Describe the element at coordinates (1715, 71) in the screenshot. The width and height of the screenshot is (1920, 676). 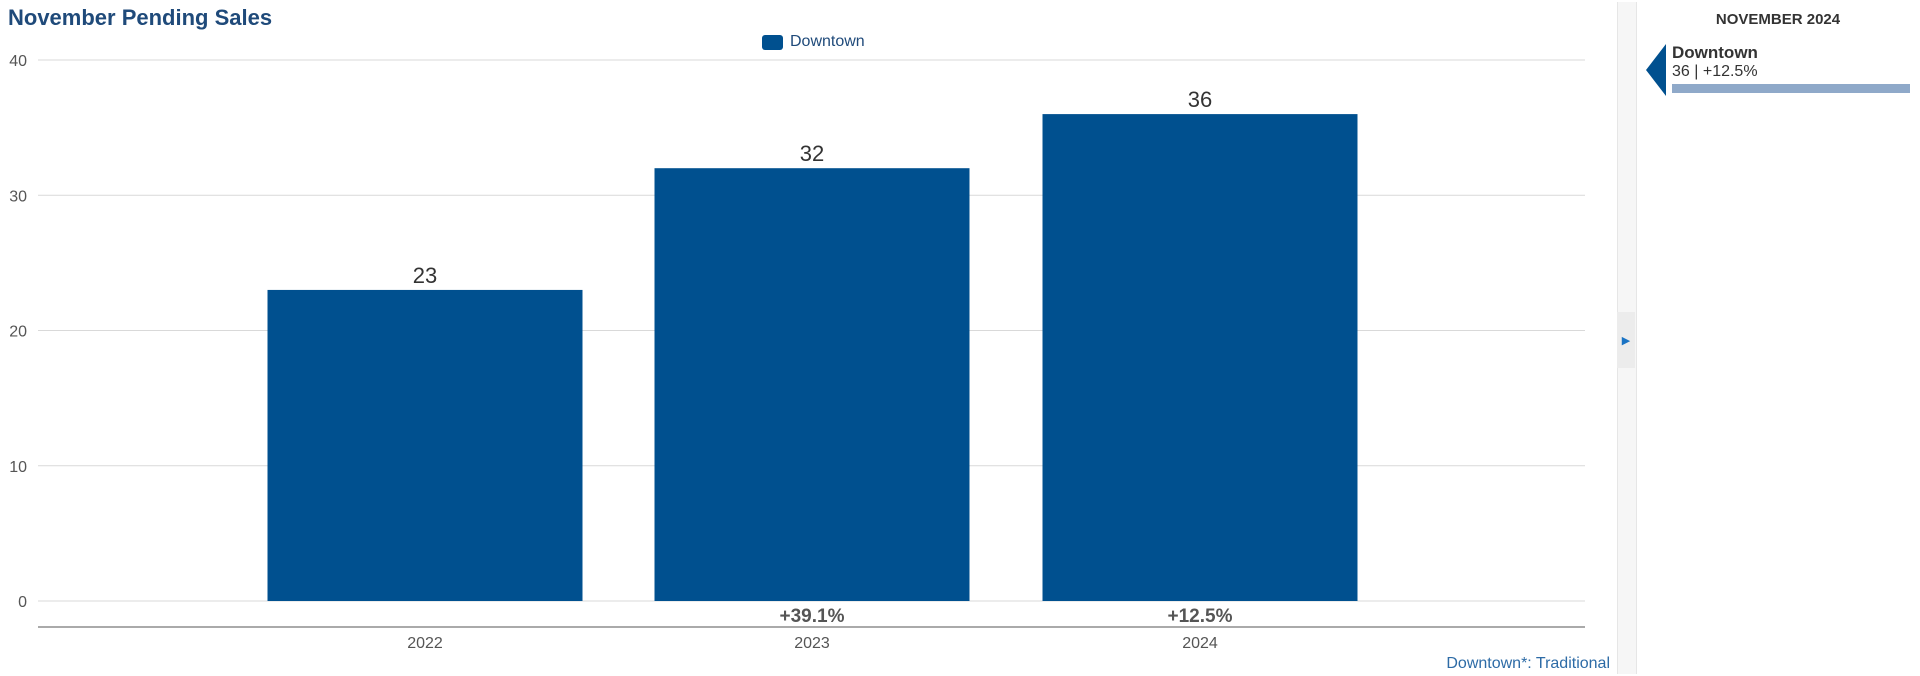
I see `side-panel-value: 36 | +12.5%` at that location.